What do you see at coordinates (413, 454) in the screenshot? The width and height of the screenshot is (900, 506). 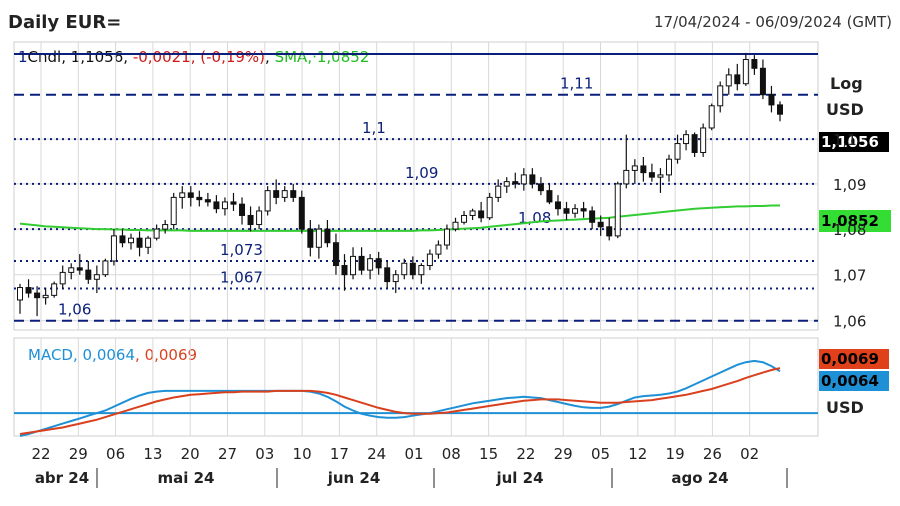 I see `x-tick-label: 01` at bounding box center [413, 454].